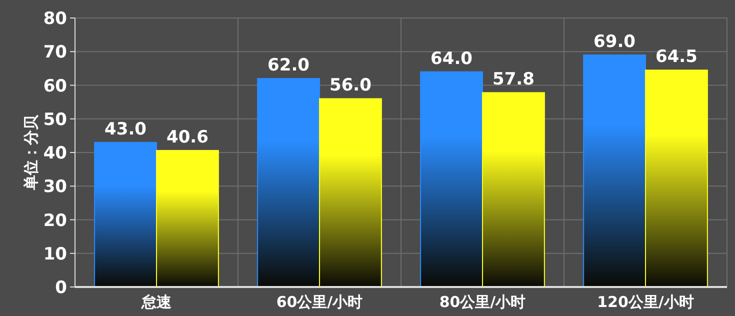  Describe the element at coordinates (55, 154) in the screenshot. I see `y-tick-label: 40` at that location.